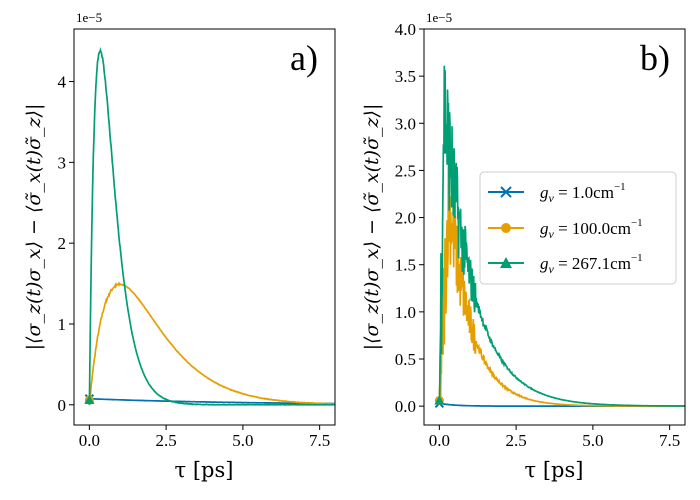  Describe the element at coordinates (405, 123) in the screenshot. I see `panel-b-ytick-label: 3.0` at that location.